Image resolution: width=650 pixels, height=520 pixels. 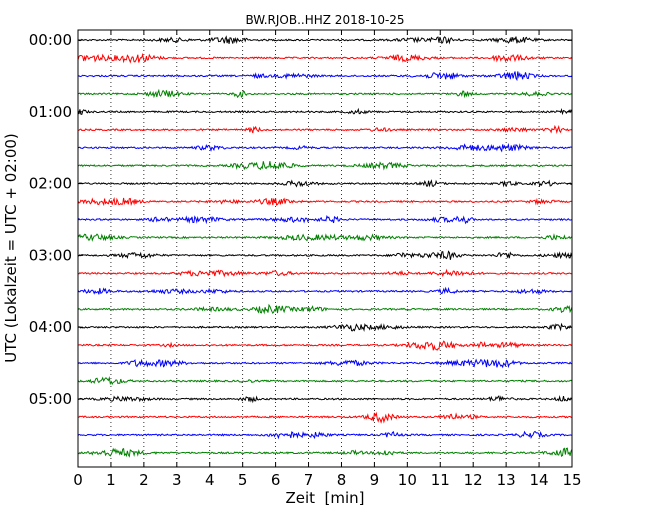 I want to click on x-tick-label: 2, so click(x=144, y=480).